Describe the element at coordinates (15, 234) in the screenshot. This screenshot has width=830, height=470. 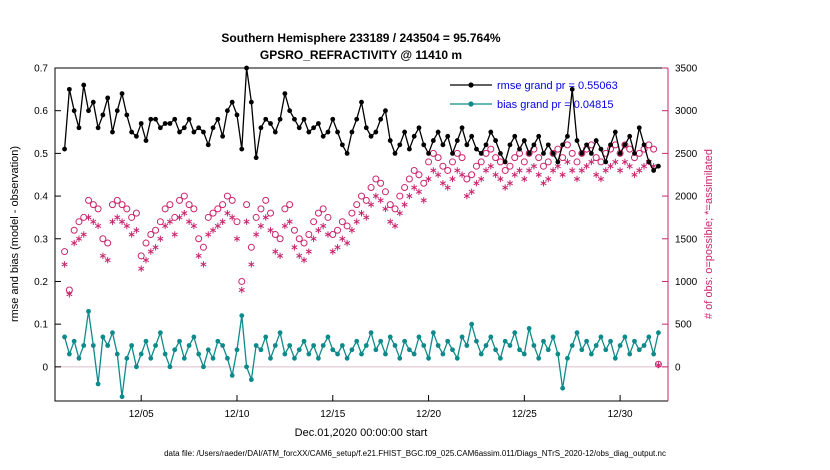
I see `left-y-axis-label: rmse and bias (model - observation)` at that location.